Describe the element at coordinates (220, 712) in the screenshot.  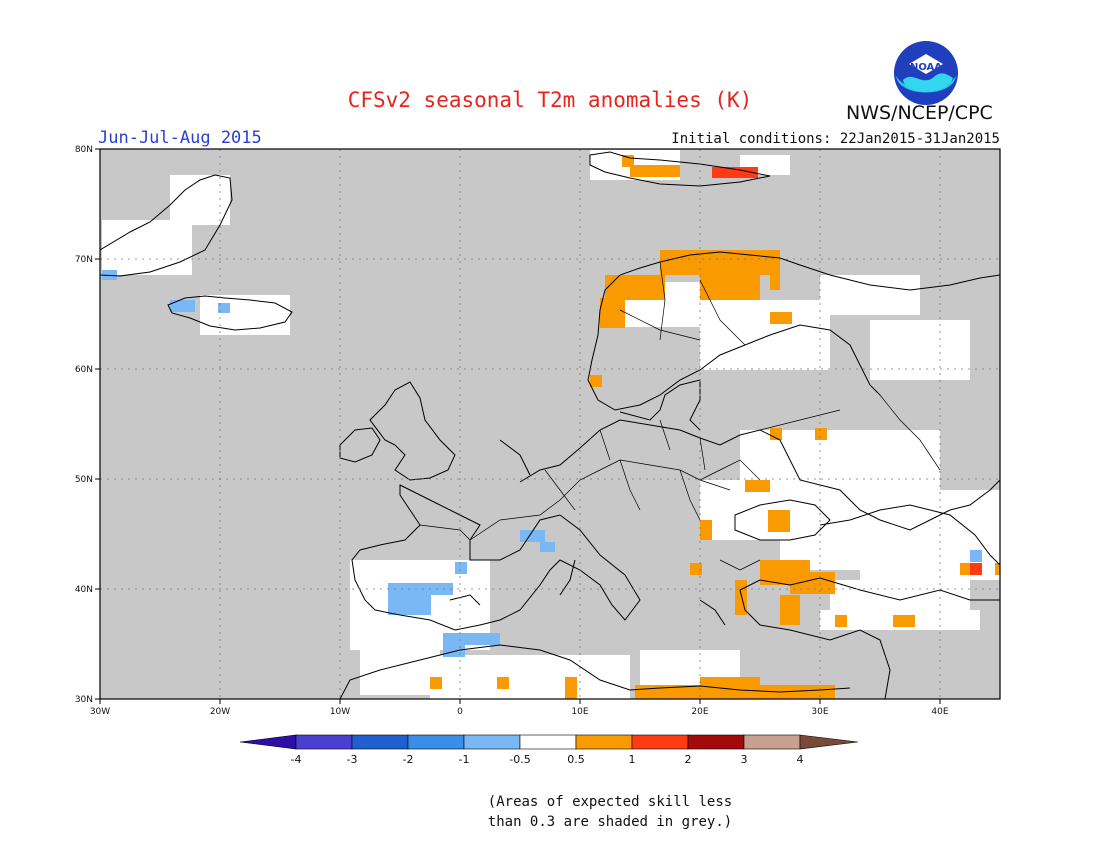
I see `lon-tick-label: 20W` at that location.